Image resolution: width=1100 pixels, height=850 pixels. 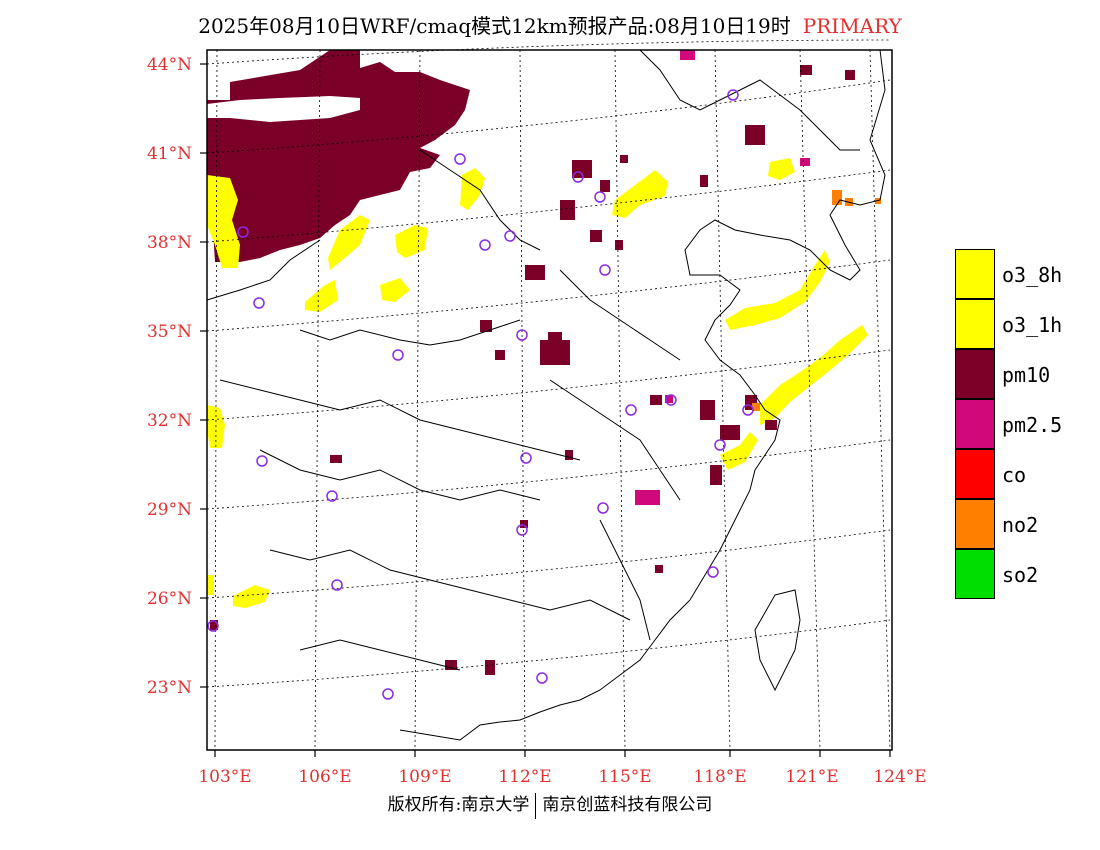 I want to click on lon-label: 106°E, so click(x=324, y=777).